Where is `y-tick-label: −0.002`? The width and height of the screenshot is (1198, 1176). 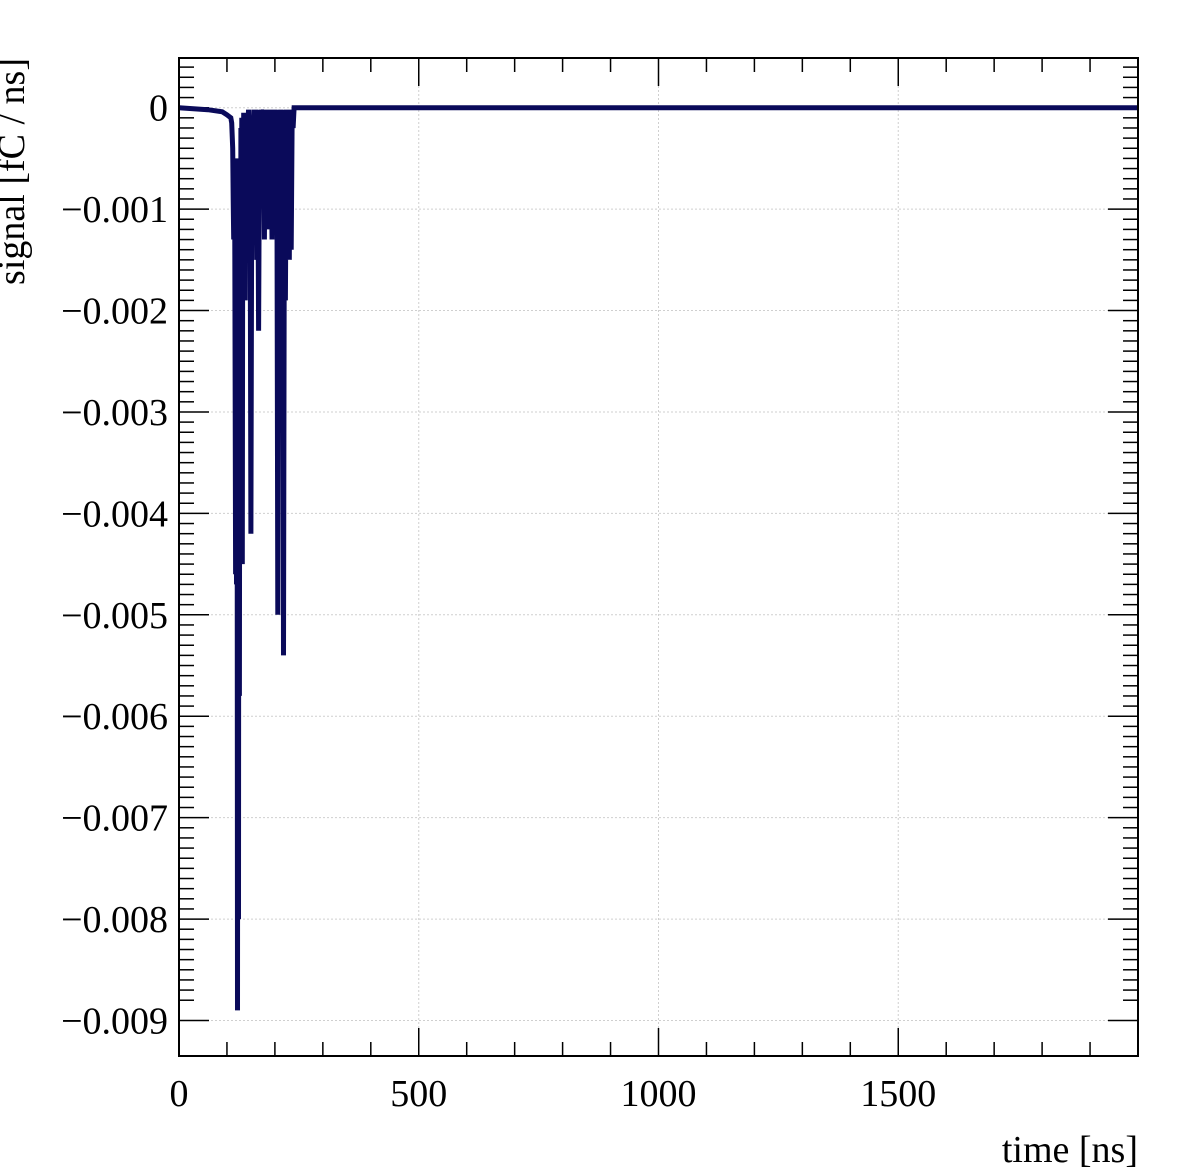 y-tick-label: −0.002 is located at coordinates (114, 312).